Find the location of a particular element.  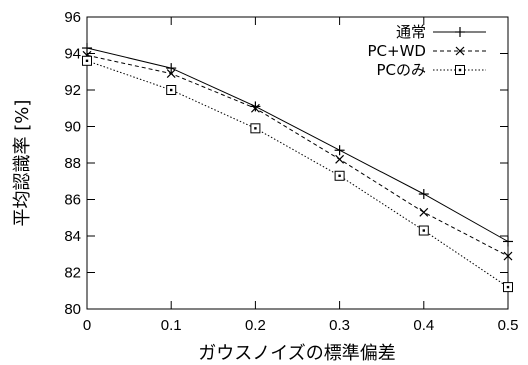

y-tick-label: 96 is located at coordinates (72, 17).